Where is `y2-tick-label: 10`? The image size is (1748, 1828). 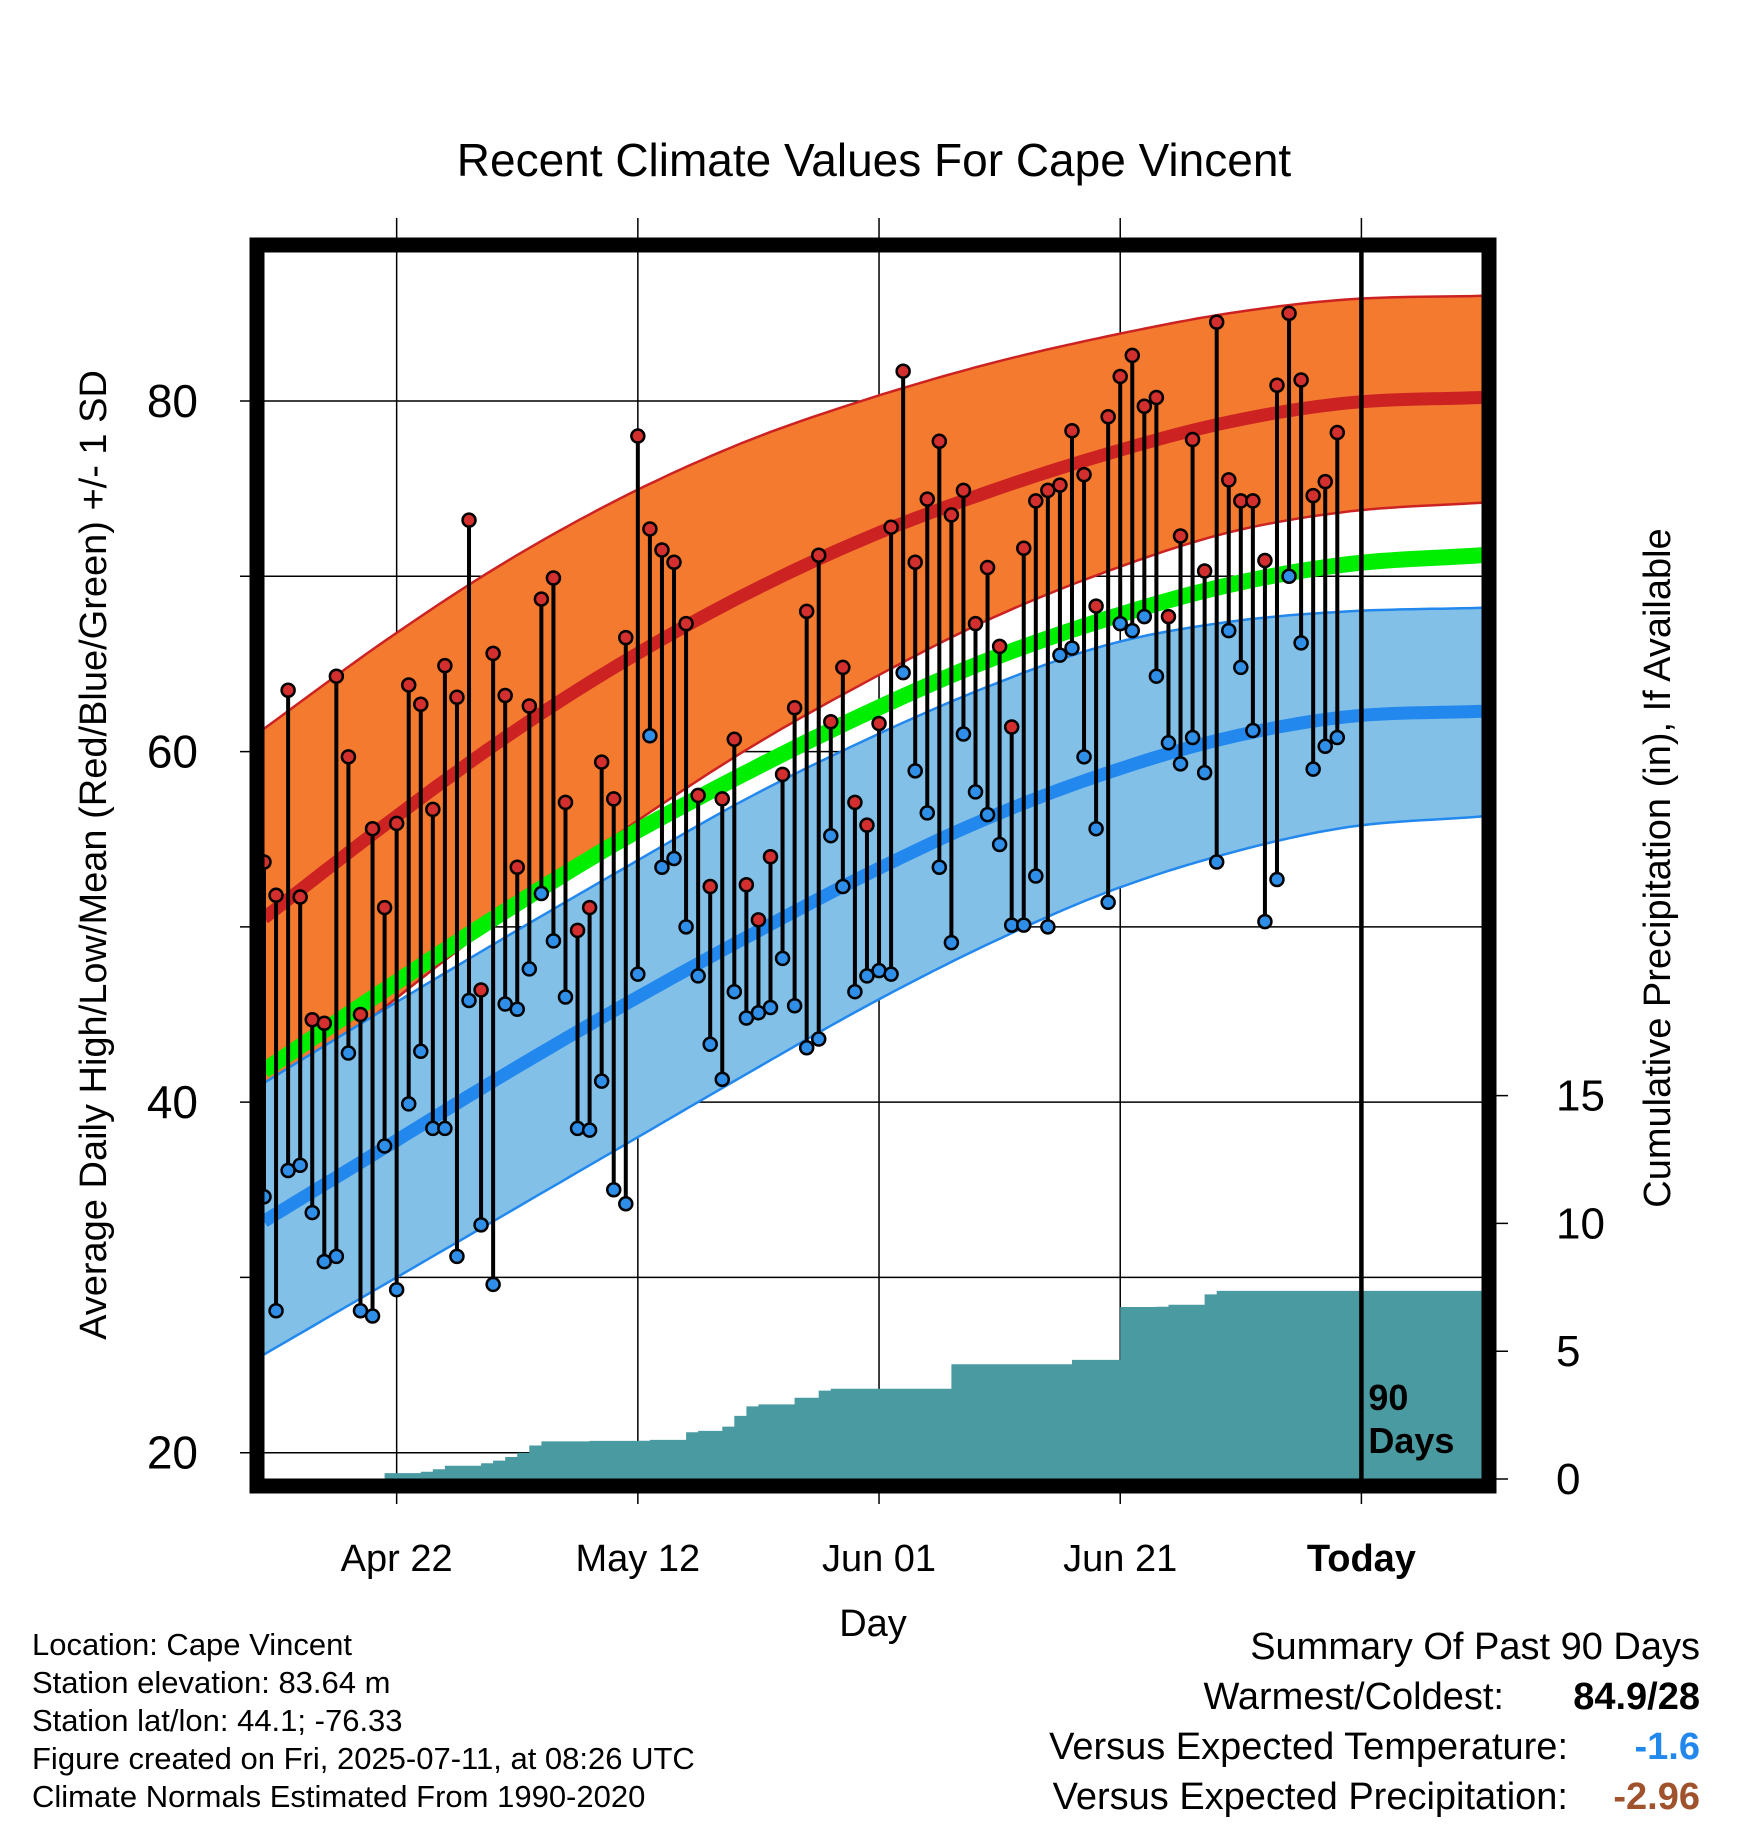
y2-tick-label: 10 is located at coordinates (1580, 1223).